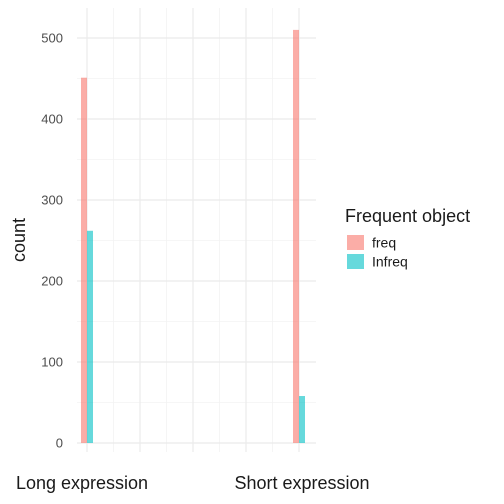 The width and height of the screenshot is (504, 504). What do you see at coordinates (301, 483) in the screenshot?
I see `x-tick-label: Short expression` at bounding box center [301, 483].